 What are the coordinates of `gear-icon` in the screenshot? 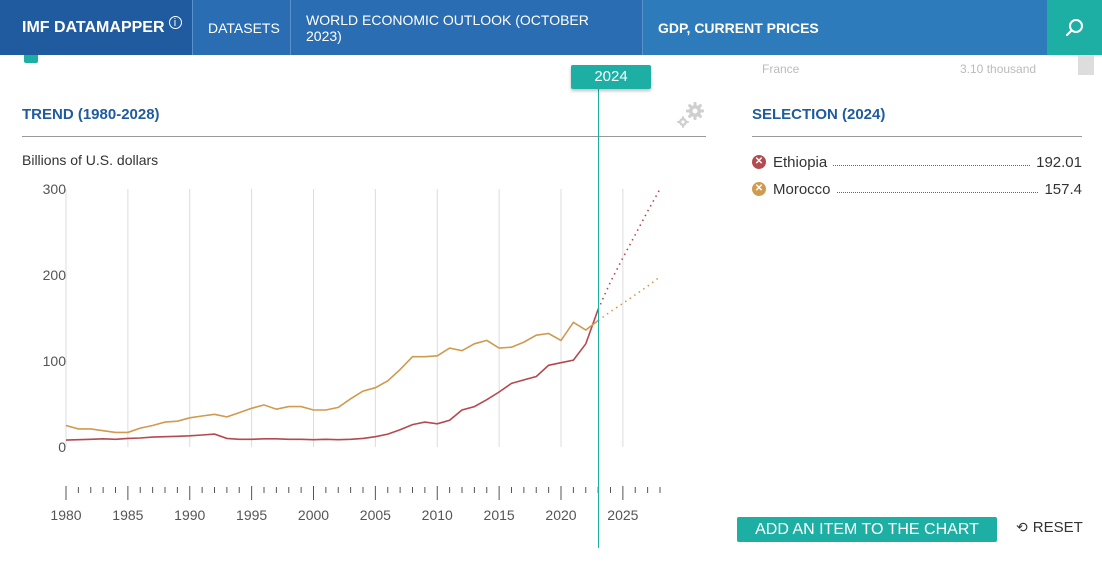 It's located at (691, 115).